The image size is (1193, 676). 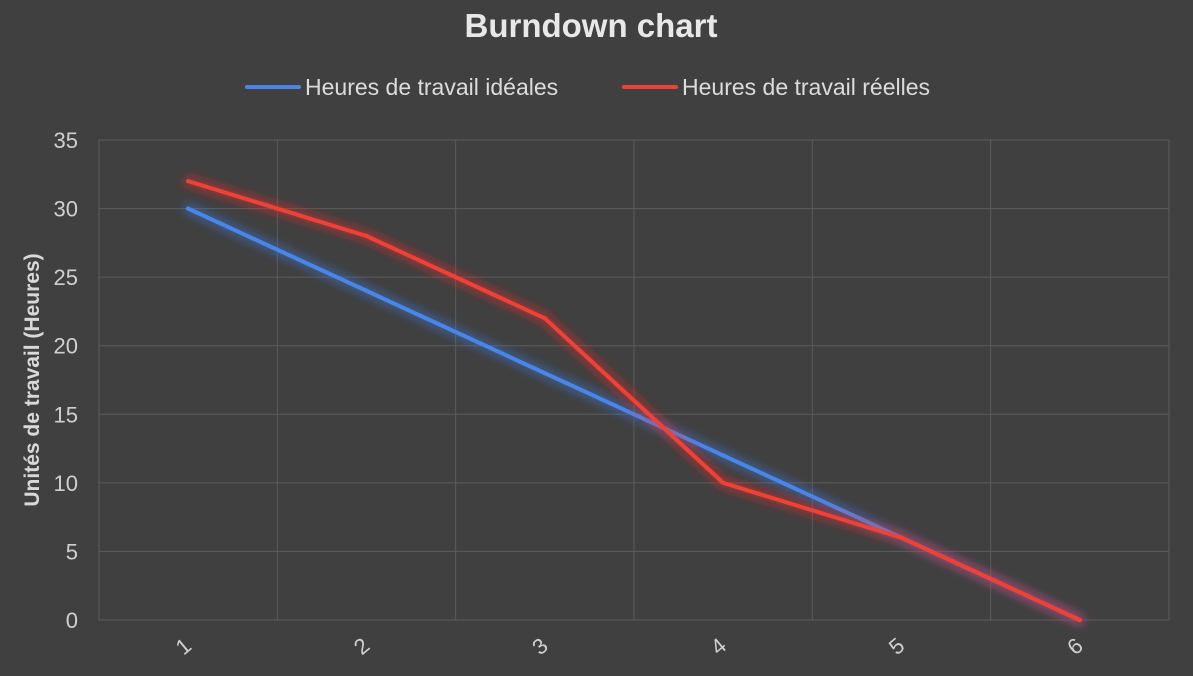 I want to click on y-axis-title: Unités de travail (Heures), so click(x=32, y=379).